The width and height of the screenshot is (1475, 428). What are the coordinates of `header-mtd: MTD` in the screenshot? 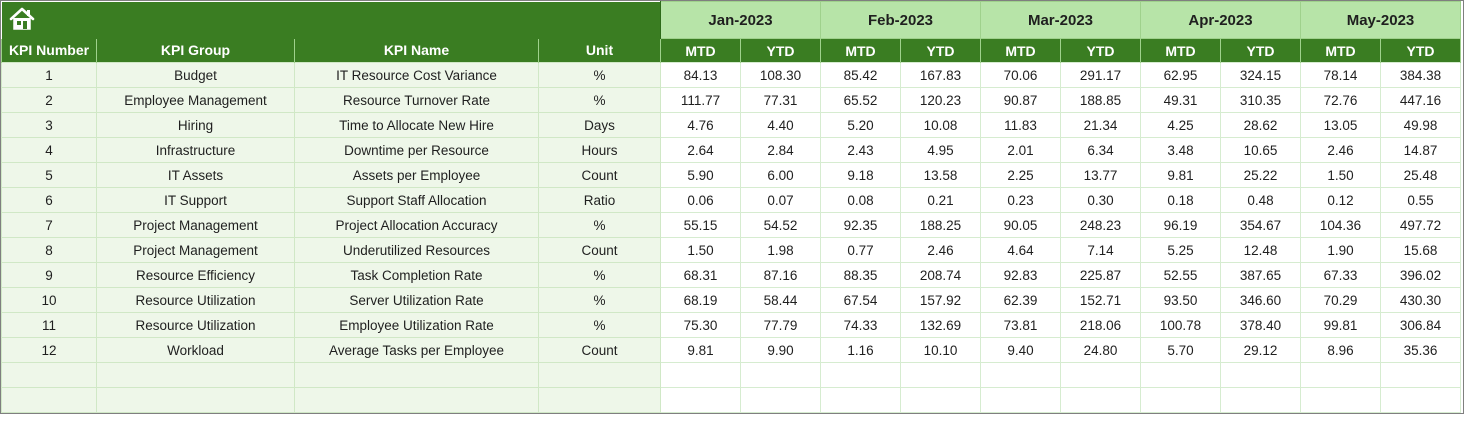 It's located at (1340, 50).